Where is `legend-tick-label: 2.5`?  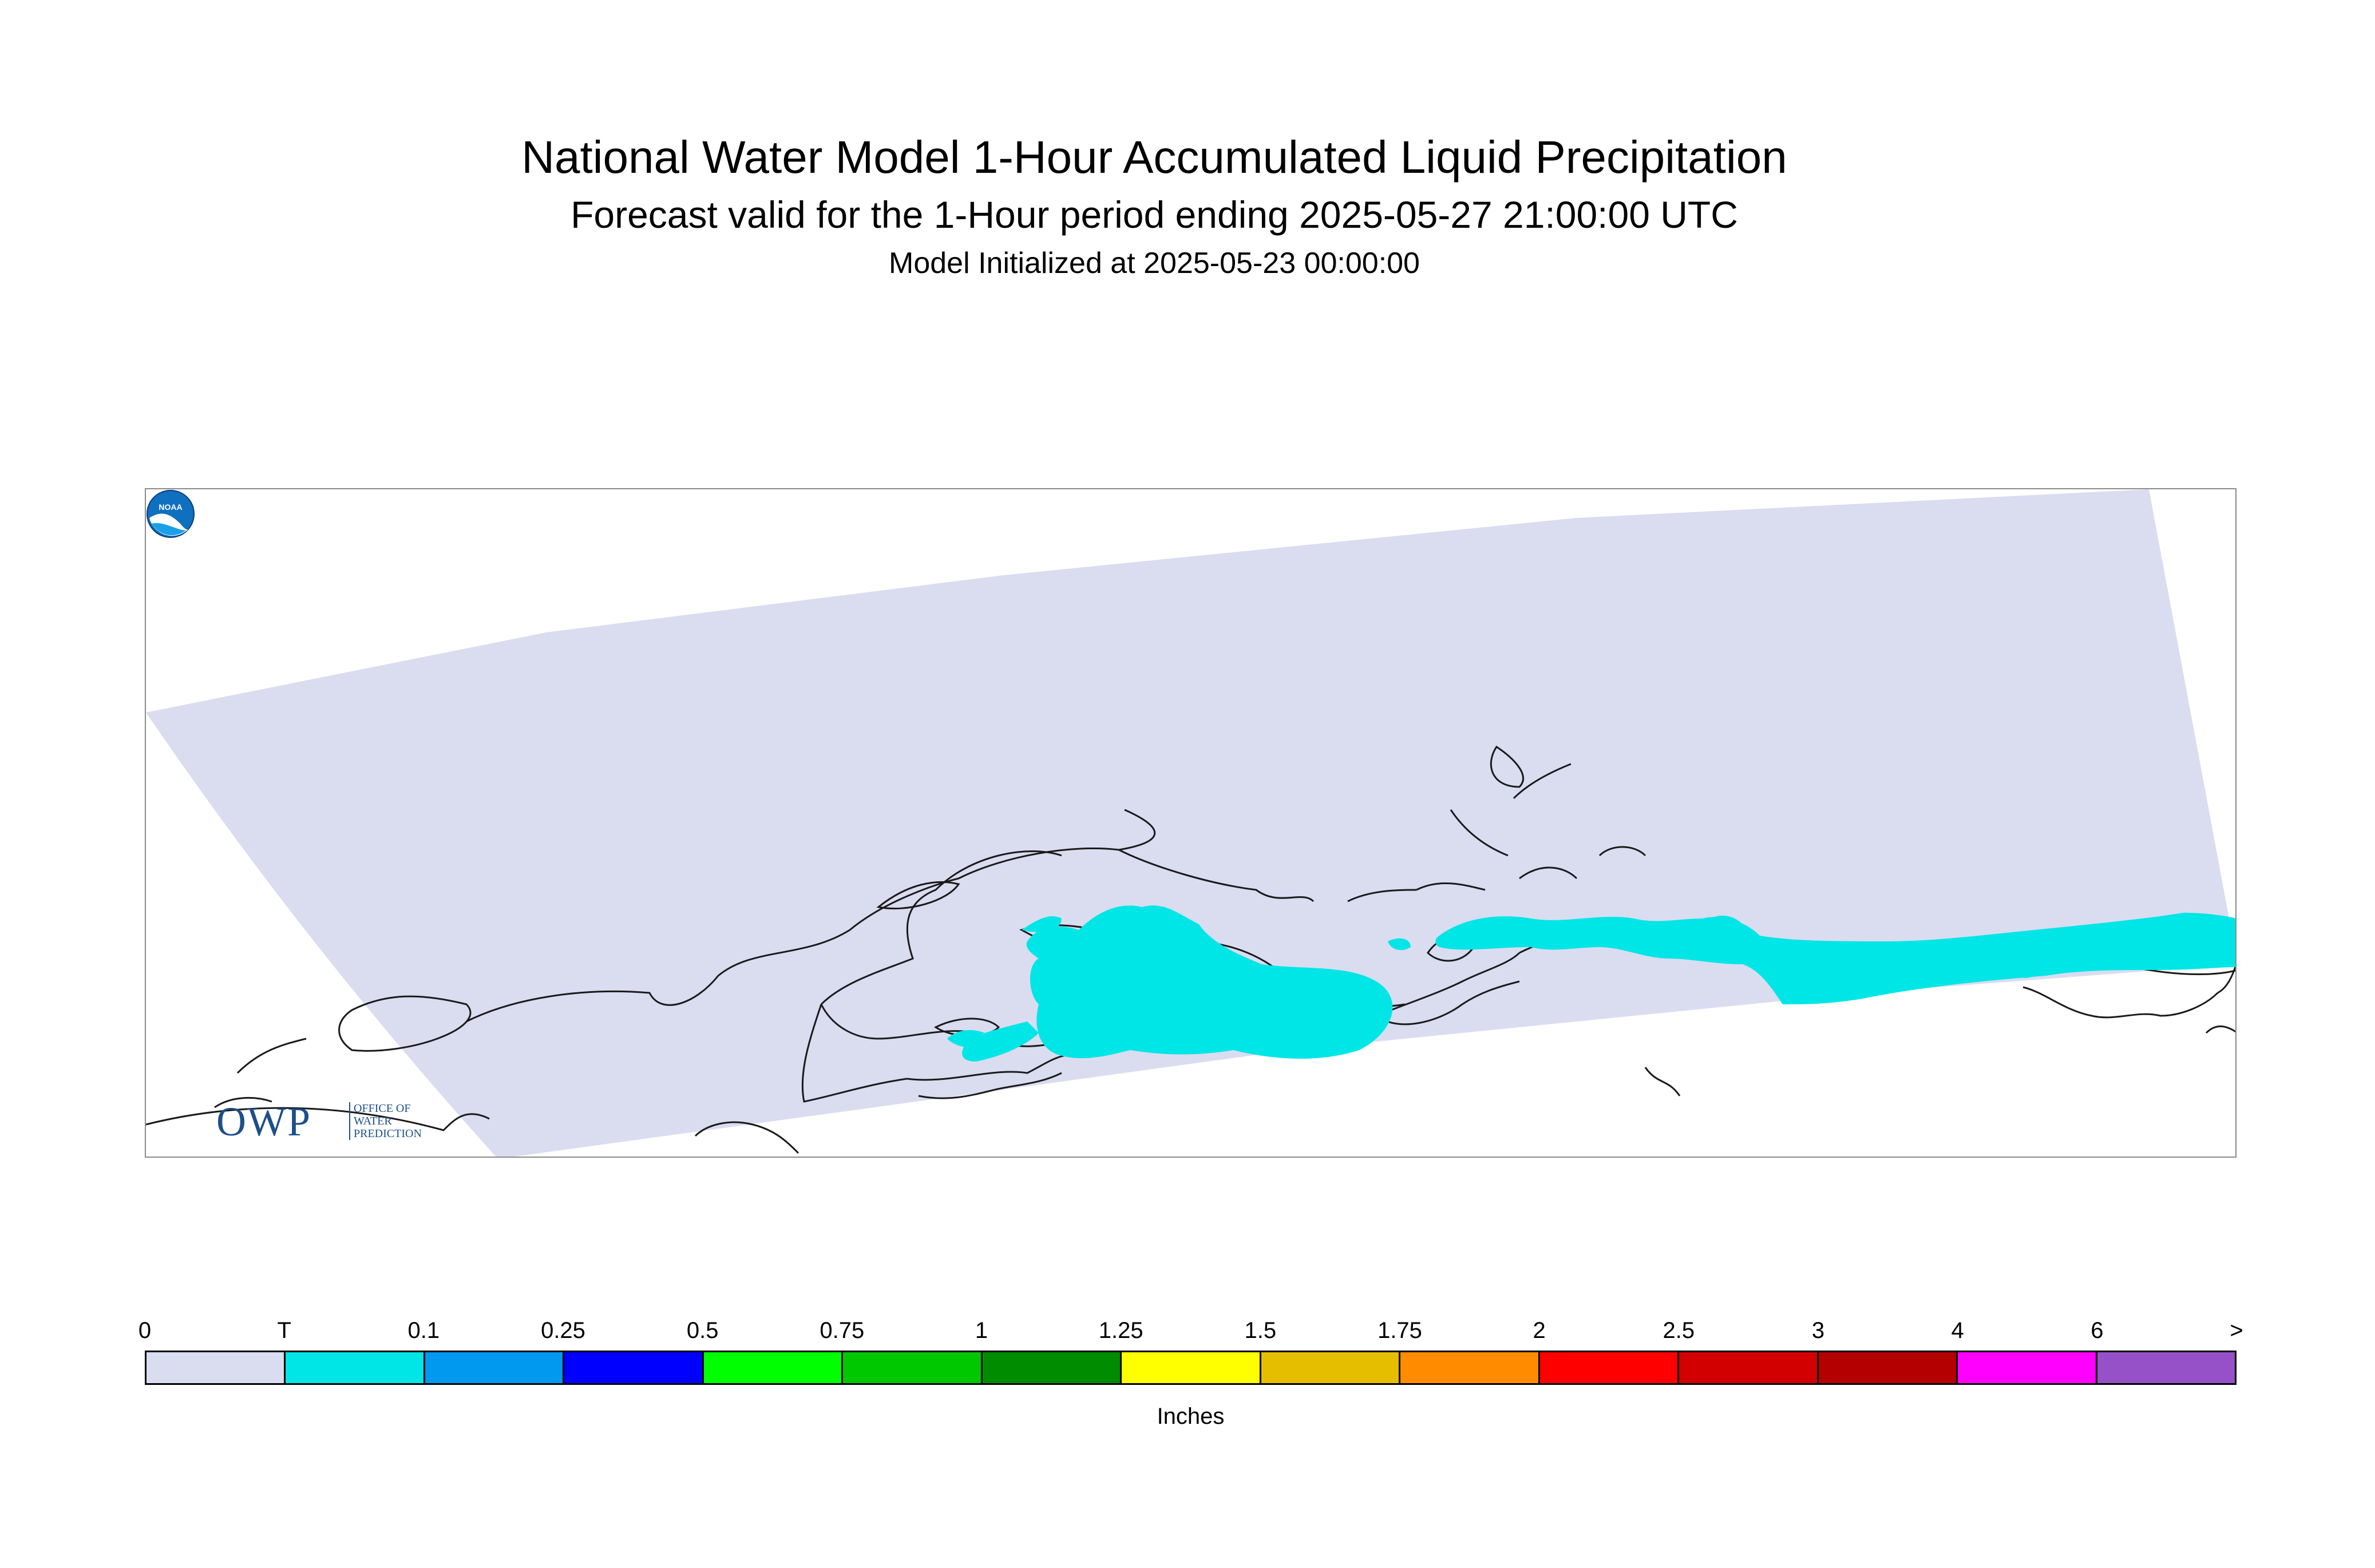
legend-tick-label: 2.5 is located at coordinates (1679, 1330).